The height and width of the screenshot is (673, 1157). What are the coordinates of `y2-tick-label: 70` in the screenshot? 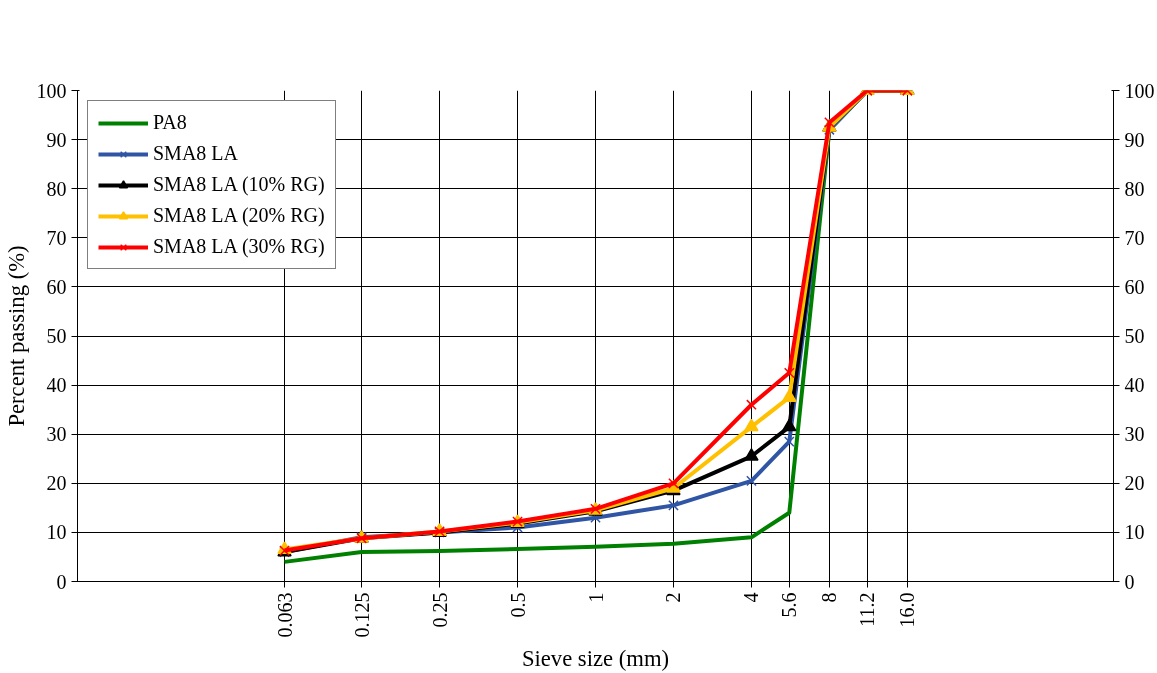 It's located at (1134, 237).